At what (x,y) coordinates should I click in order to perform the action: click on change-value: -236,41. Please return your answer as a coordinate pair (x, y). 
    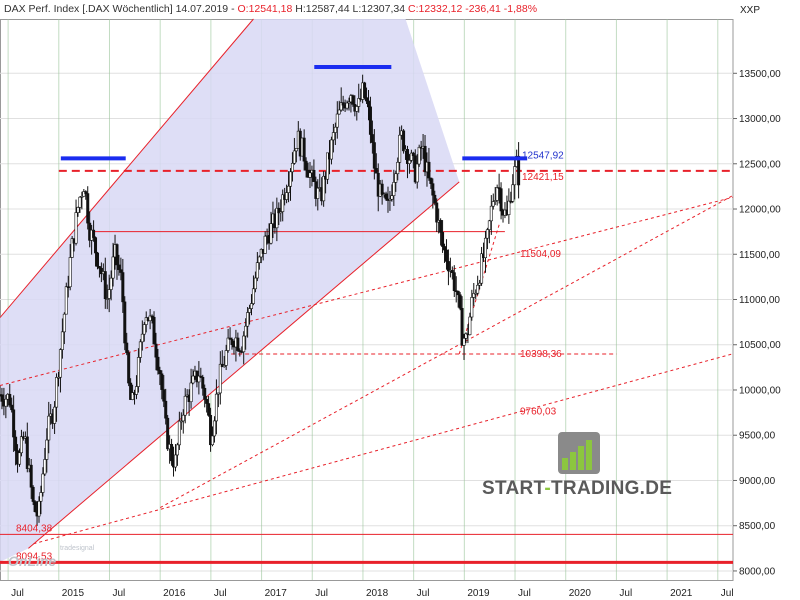
    Looking at the image, I should click on (483, 9).